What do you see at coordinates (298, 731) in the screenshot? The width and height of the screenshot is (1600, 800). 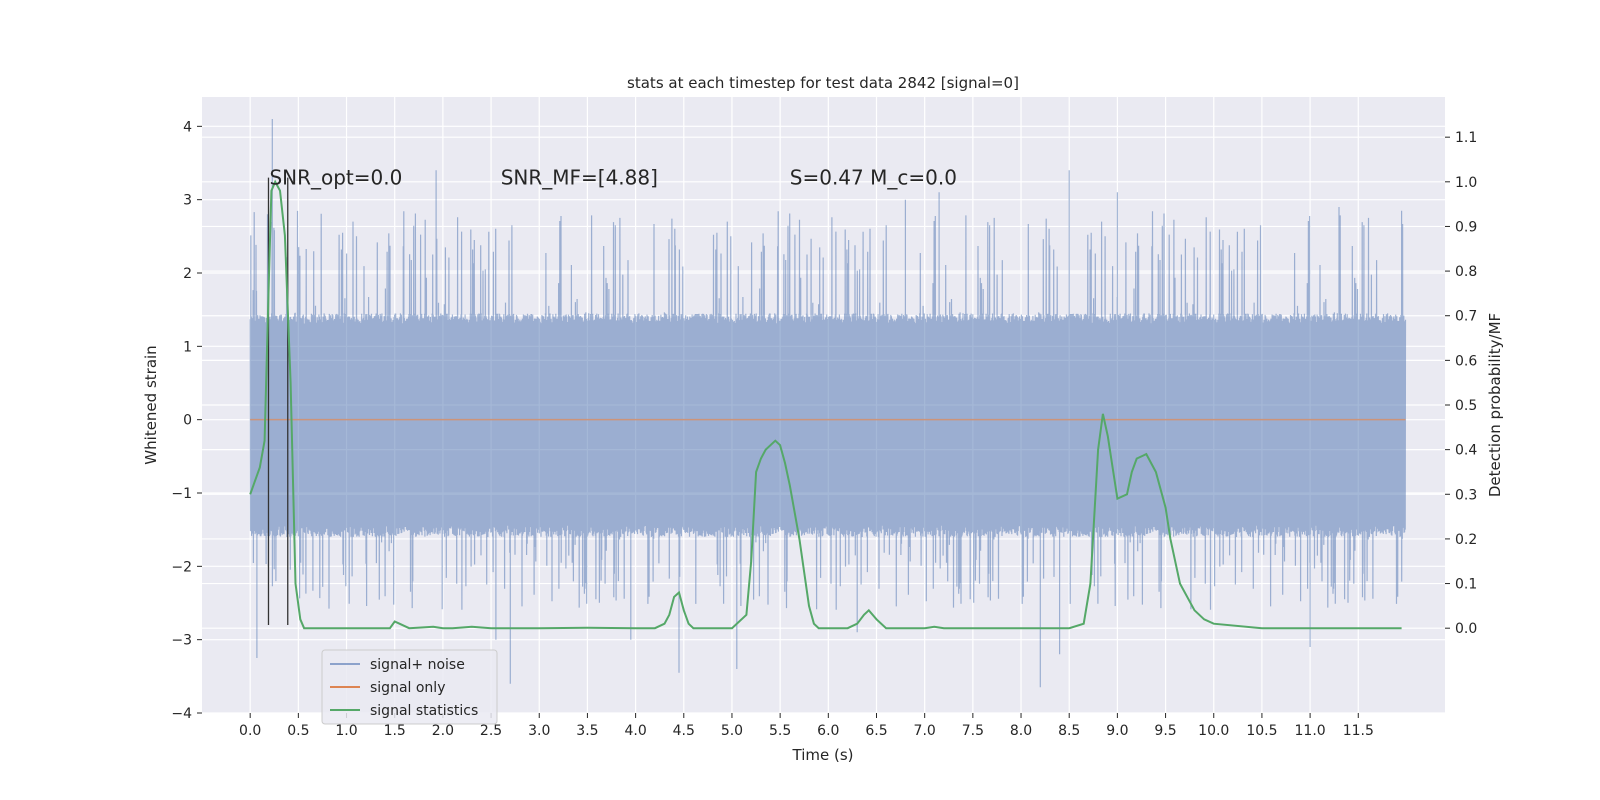 I see `x-tick-label: 0.5` at bounding box center [298, 731].